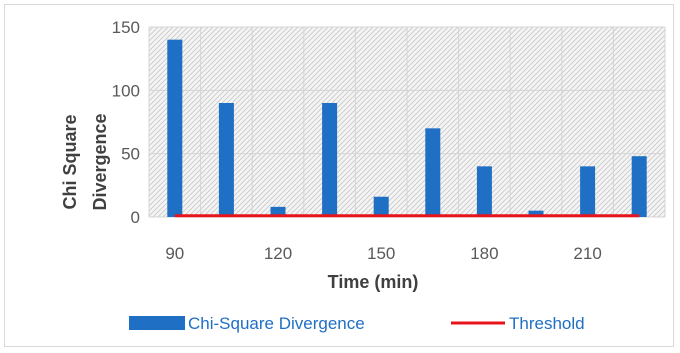 The width and height of the screenshot is (680, 353). What do you see at coordinates (484, 253) in the screenshot?
I see `x-tick-label: 180` at bounding box center [484, 253].